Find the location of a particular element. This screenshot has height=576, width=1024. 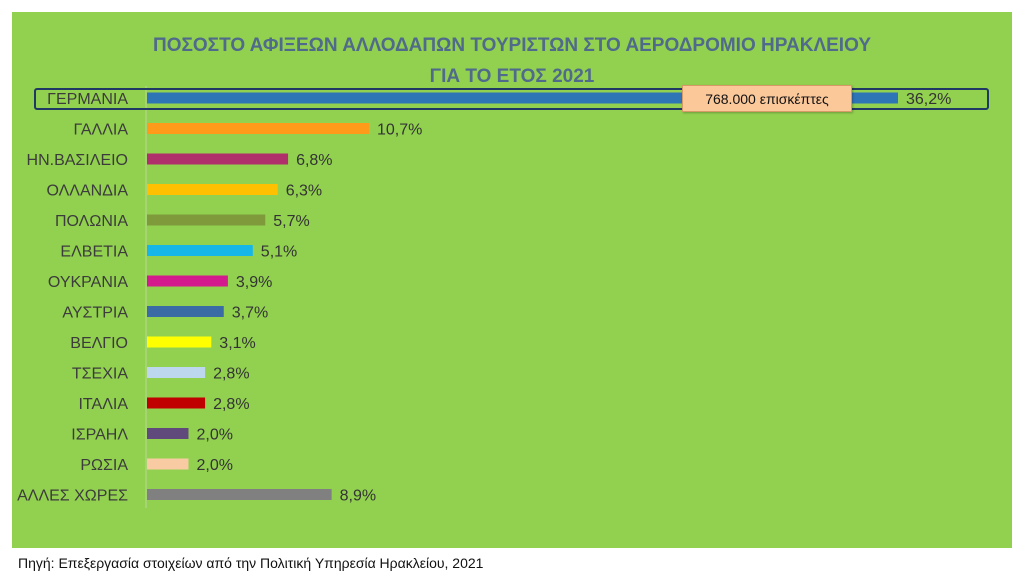

category-label: ΤΣΕΧΙΑ is located at coordinates (100, 374).